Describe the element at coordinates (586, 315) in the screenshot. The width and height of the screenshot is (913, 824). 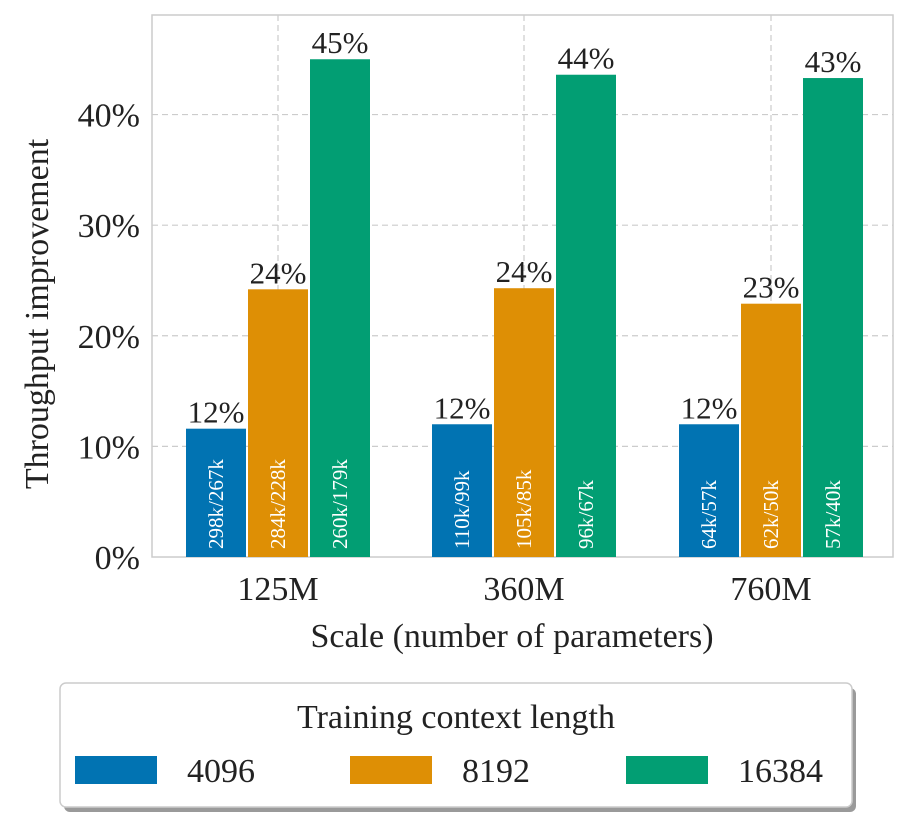
I see `bar-16384-360M` at that location.